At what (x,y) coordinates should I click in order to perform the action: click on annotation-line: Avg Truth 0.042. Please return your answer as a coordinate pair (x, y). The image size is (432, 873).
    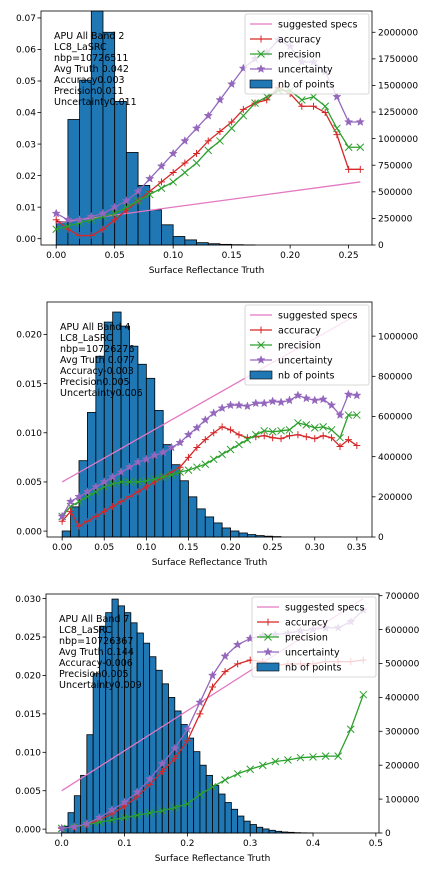
    Looking at the image, I should click on (91, 69).